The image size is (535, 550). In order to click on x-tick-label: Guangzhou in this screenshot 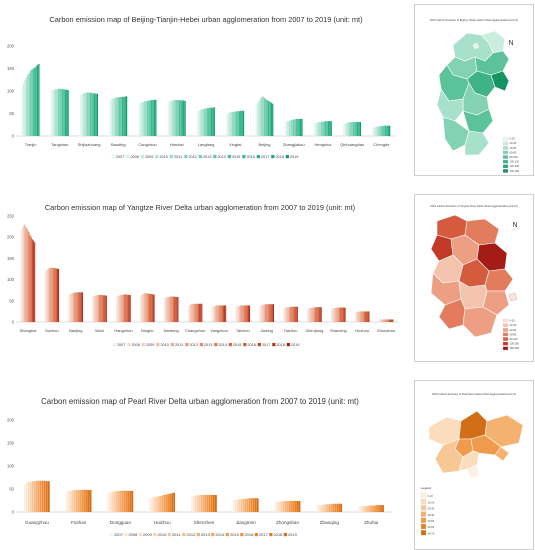, I will do `click(37, 522)`.